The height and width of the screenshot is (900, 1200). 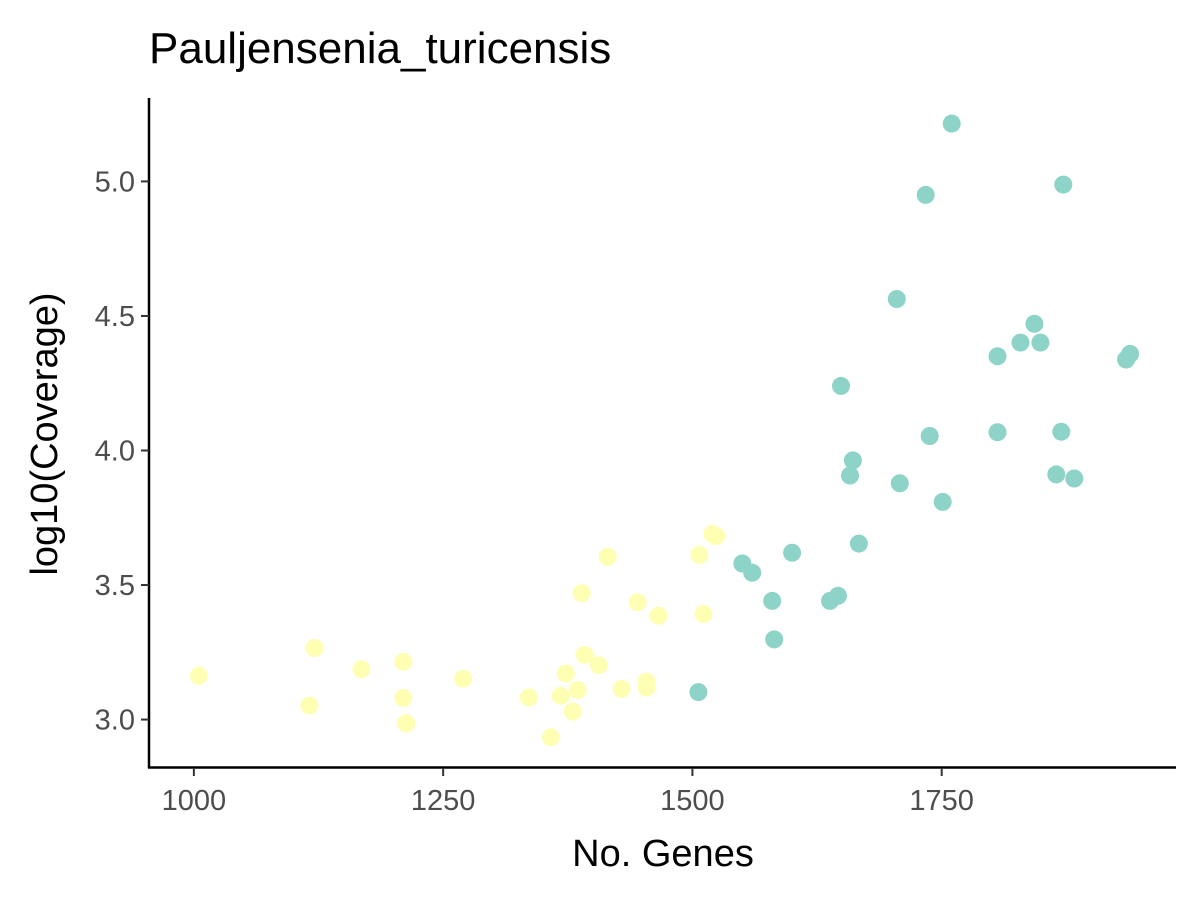 I want to click on y-axis-title: log10(Coverage), so click(x=45, y=433).